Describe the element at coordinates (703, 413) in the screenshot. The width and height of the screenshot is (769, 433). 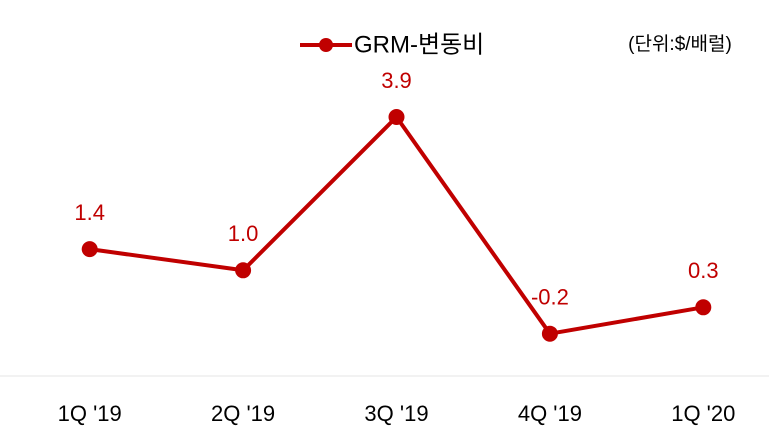
I see `x-tick-label: 1Q '20` at that location.